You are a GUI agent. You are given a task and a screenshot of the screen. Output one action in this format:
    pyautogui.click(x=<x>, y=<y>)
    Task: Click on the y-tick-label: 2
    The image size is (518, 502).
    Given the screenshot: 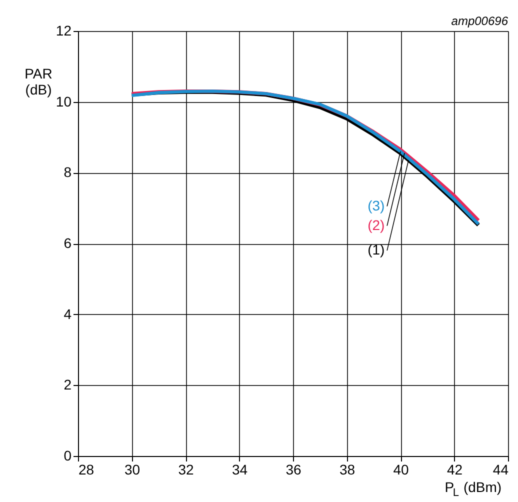 What is the action you would take?
    pyautogui.click(x=68, y=384)
    